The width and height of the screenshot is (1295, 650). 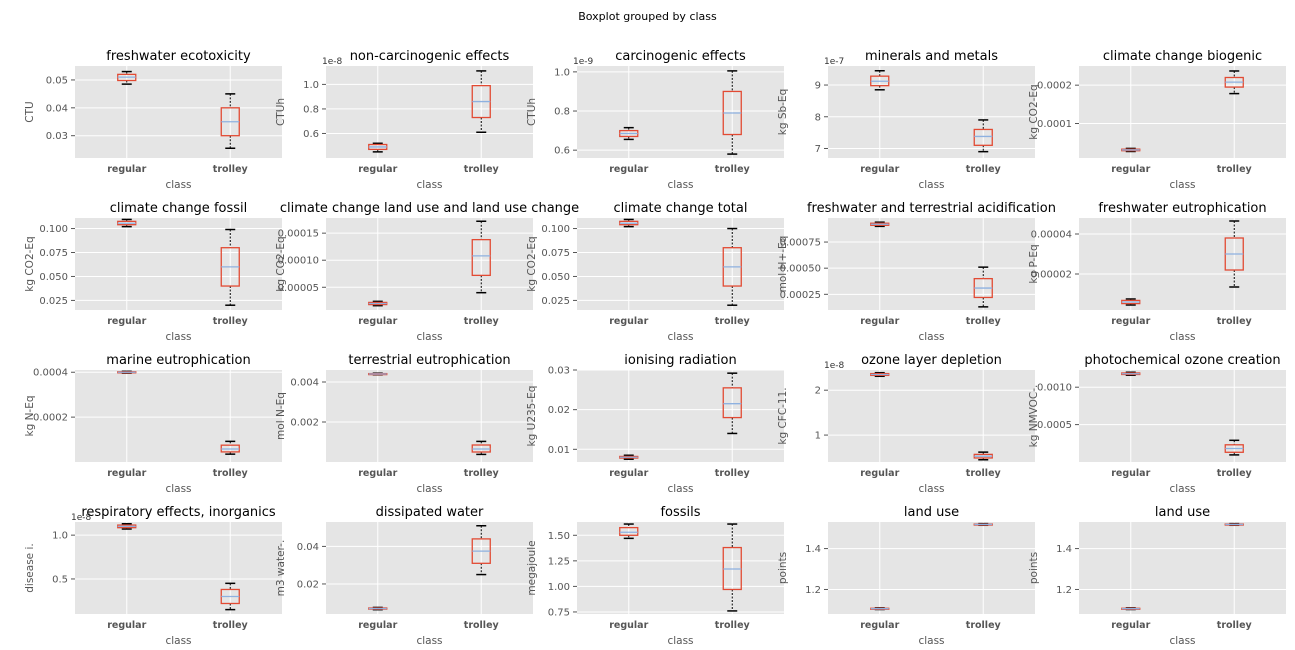 I want to click on y-tick-label: 0.0001, so click(x=1054, y=124).